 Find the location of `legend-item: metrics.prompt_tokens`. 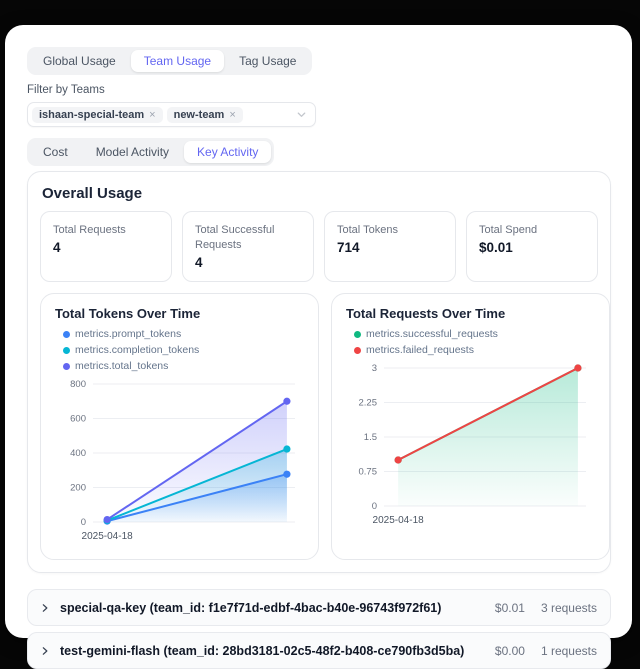

legend-item: metrics.prompt_tokens is located at coordinates (122, 334).